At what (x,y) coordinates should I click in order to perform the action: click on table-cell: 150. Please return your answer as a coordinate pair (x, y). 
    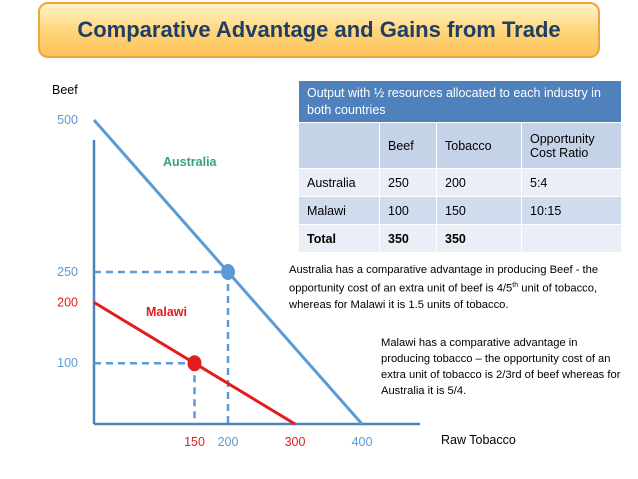
    Looking at the image, I should click on (479, 210).